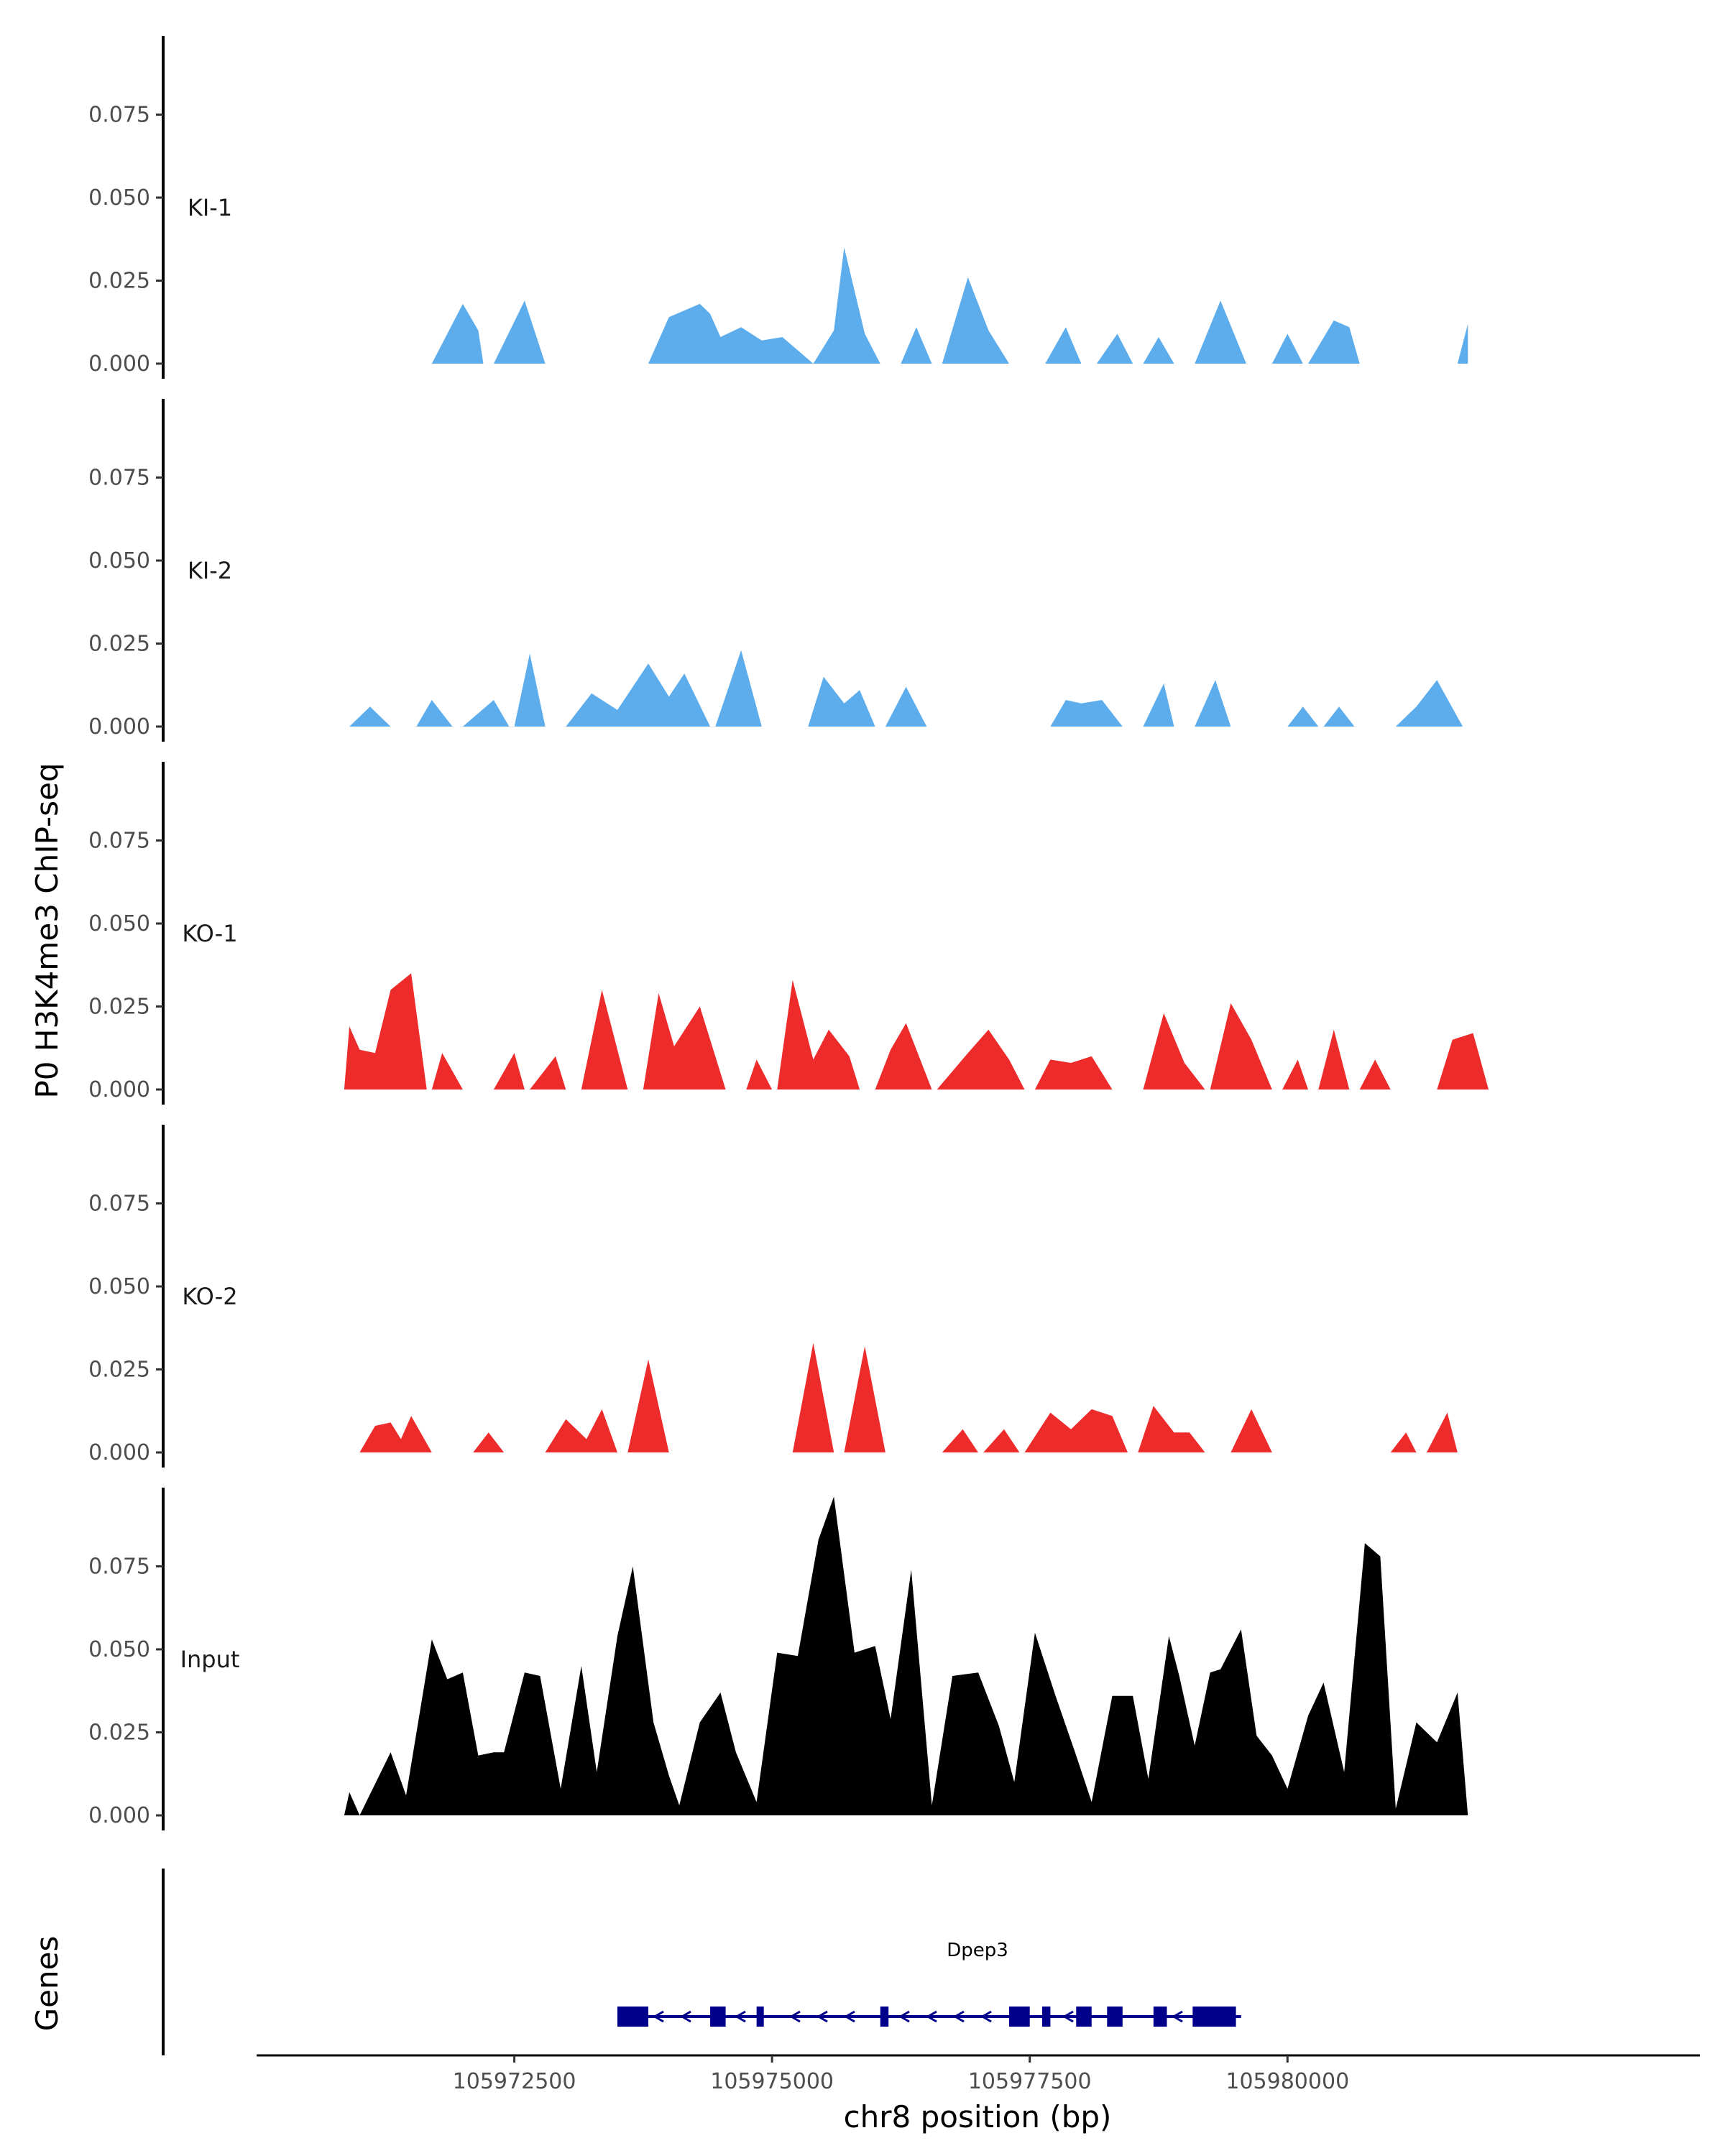  What do you see at coordinates (977, 1951) in the screenshot?
I see `gene-name-label: Dpep3` at bounding box center [977, 1951].